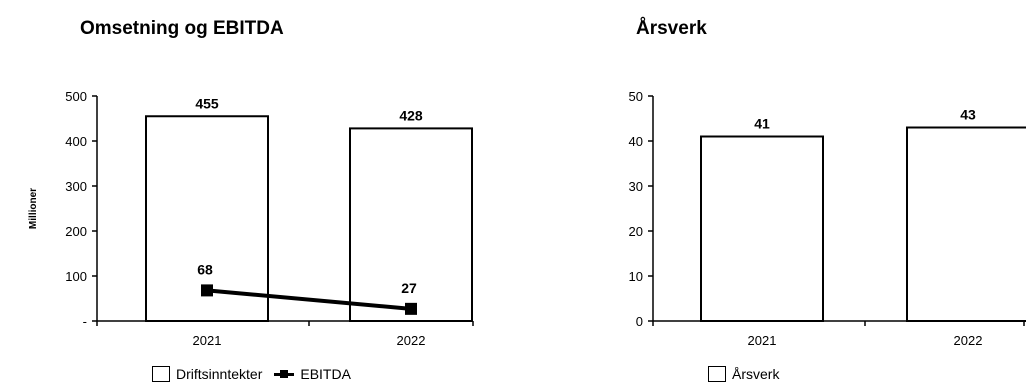  I want to click on y-tick-label: 300, so click(76, 186).